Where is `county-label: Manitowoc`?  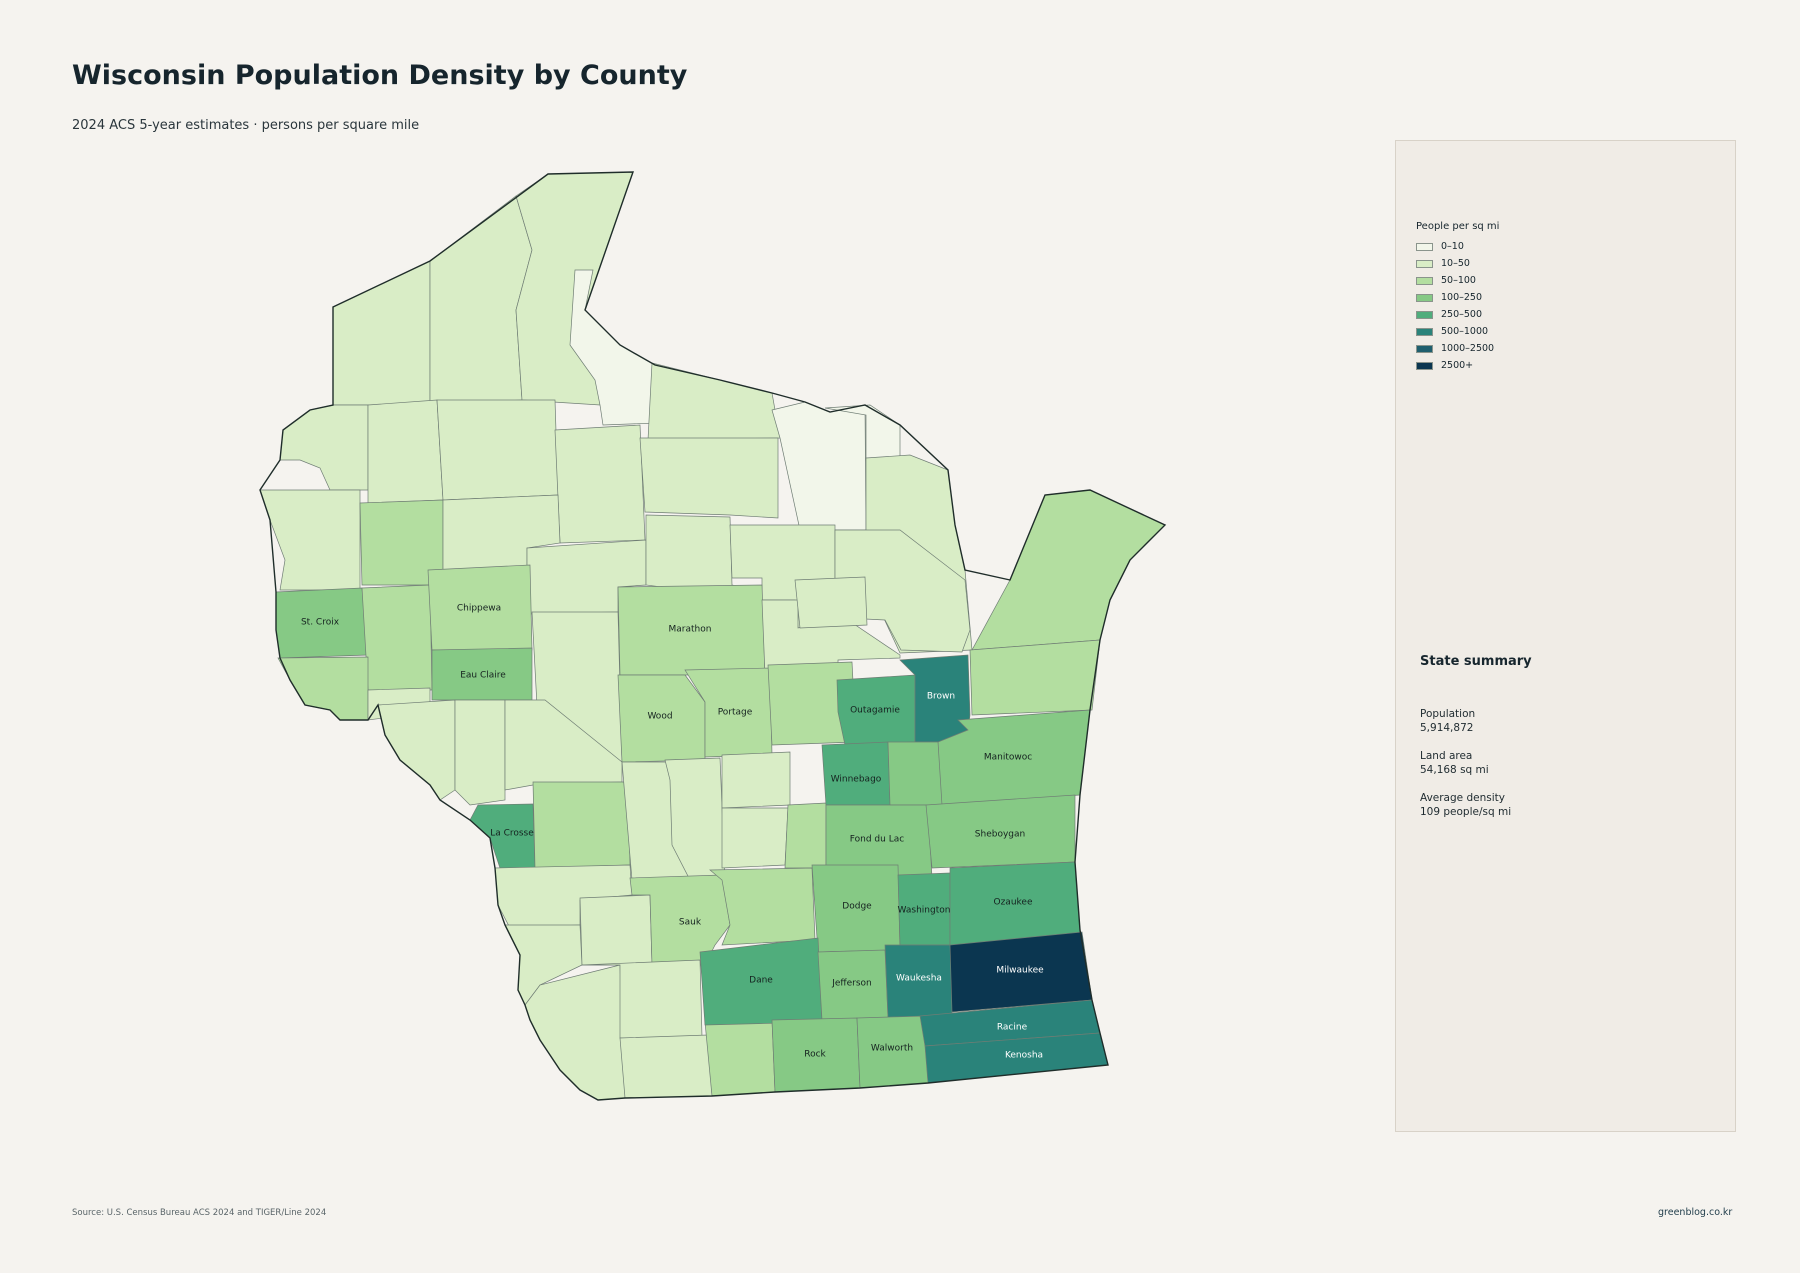 county-label: Manitowoc is located at coordinates (1008, 758).